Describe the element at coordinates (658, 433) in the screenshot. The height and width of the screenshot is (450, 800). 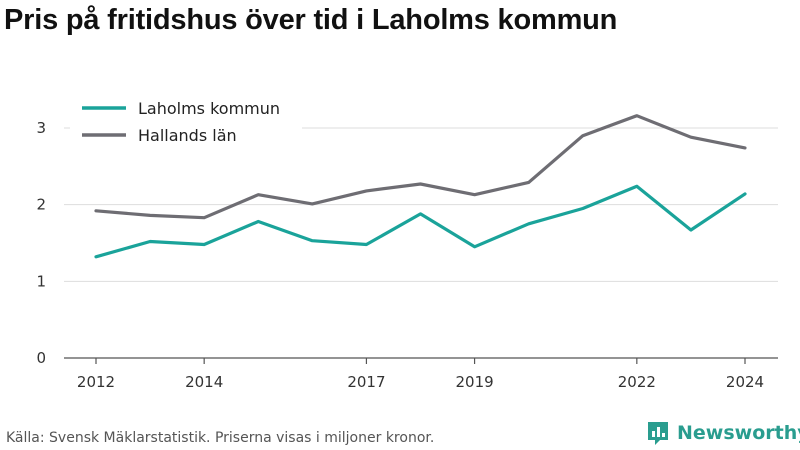
I see `bar-chart-logo-icon` at that location.